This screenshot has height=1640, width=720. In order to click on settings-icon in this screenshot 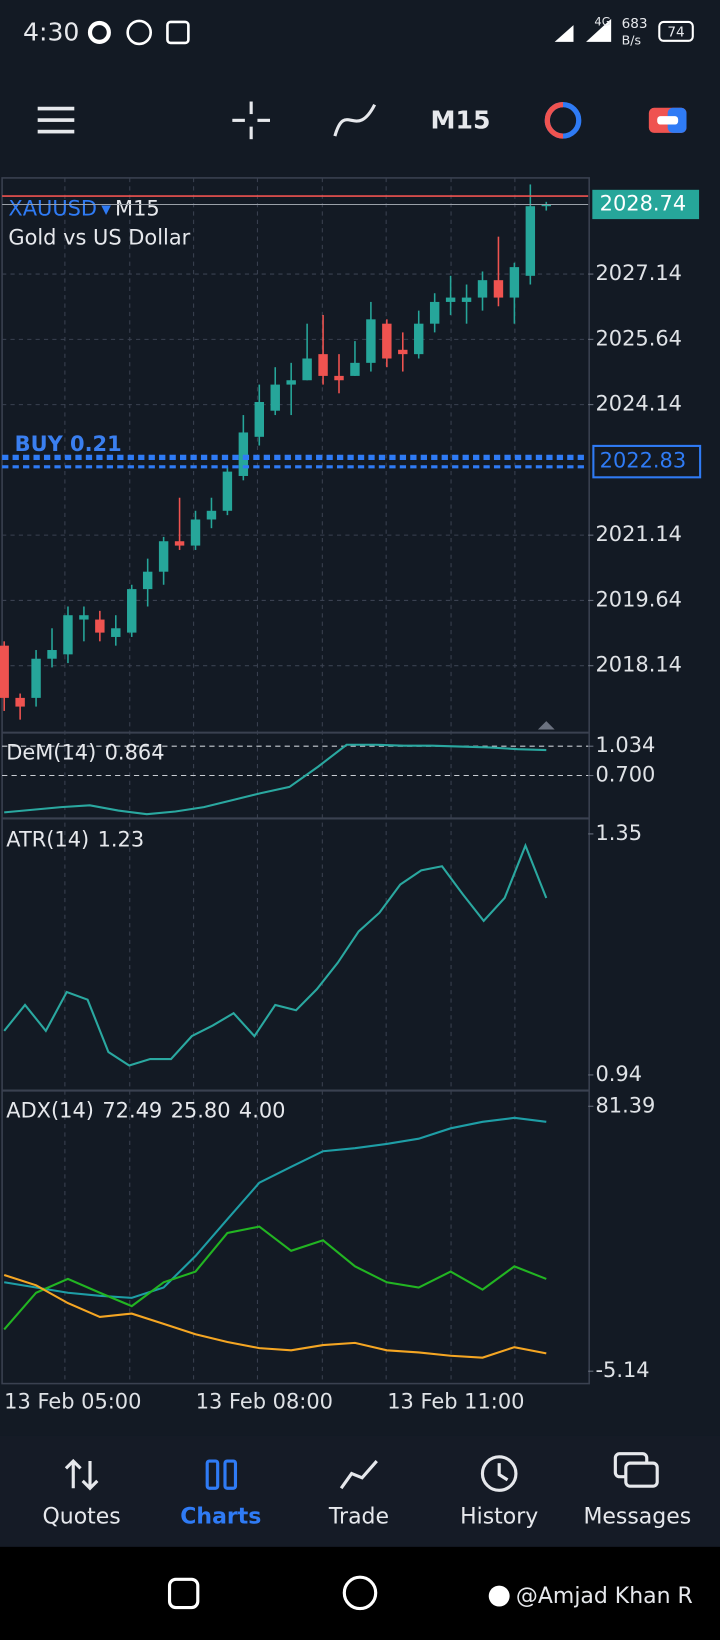, I will do `click(99, 32)`.